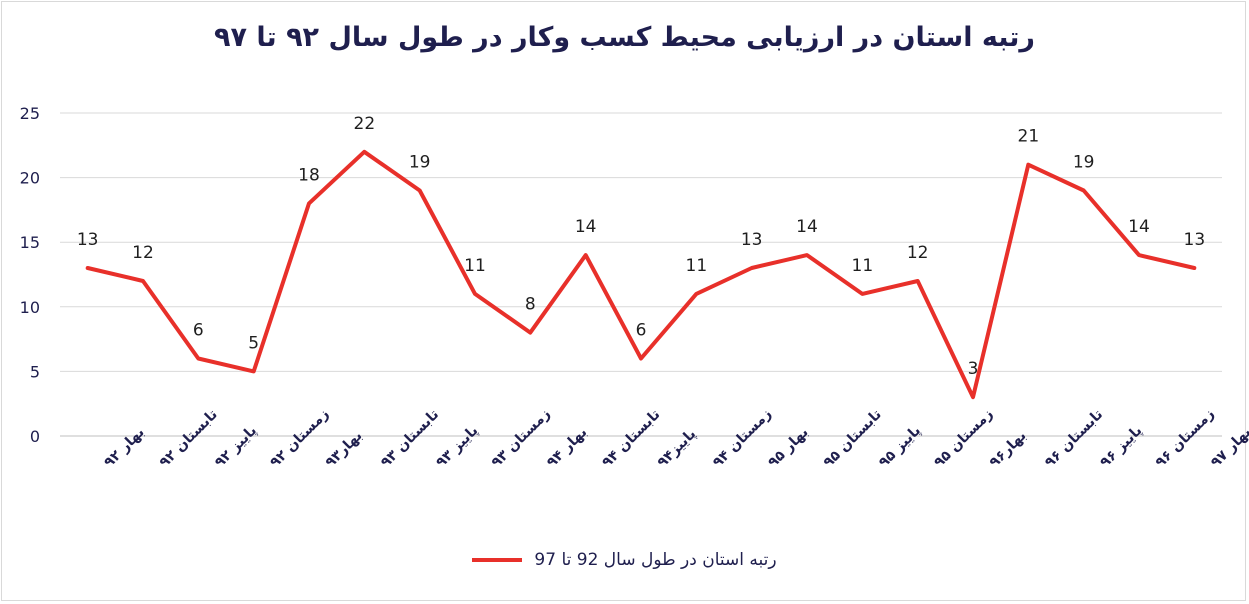  Describe the element at coordinates (1185, 438) in the screenshot. I see `x-tick-label: زمستان ۹۶` at that location.